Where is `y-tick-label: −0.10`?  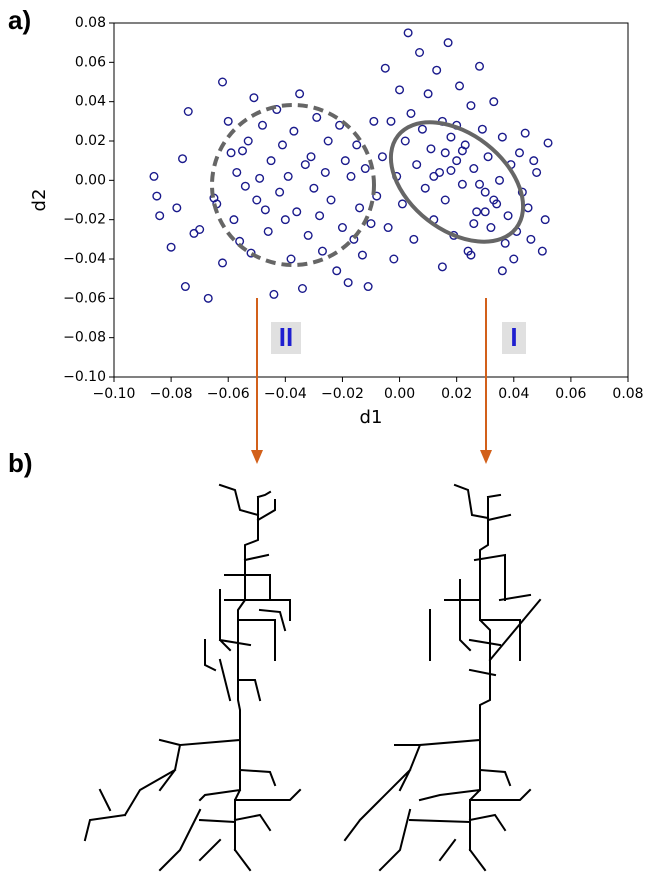
y-tick-label: −0.10 is located at coordinates (84, 377).